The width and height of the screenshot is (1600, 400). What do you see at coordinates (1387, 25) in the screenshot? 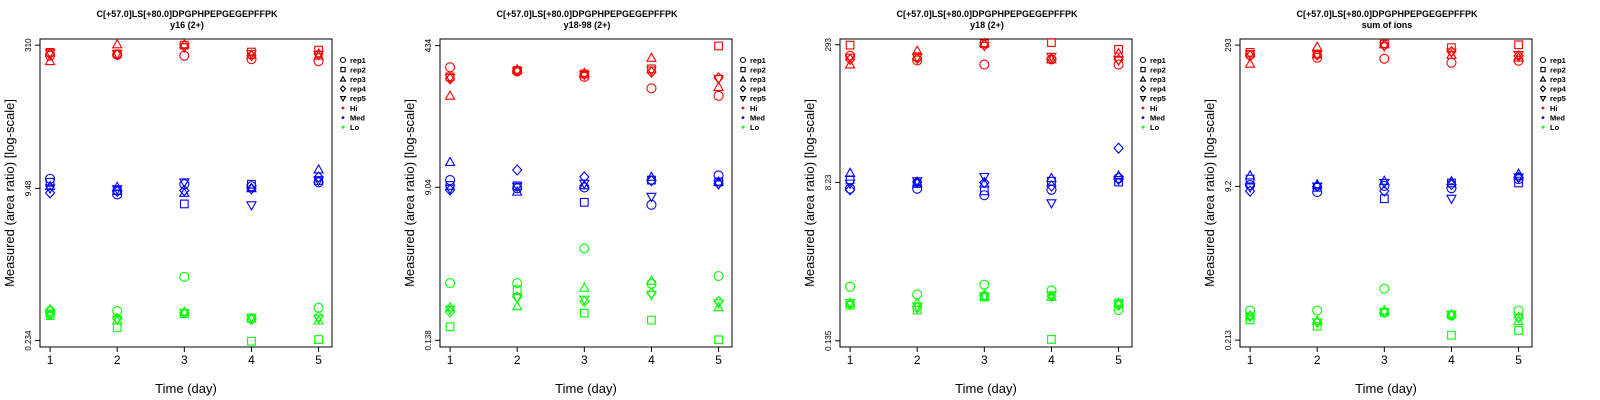
I see `chart-subtitle: sum of ions` at bounding box center [1387, 25].